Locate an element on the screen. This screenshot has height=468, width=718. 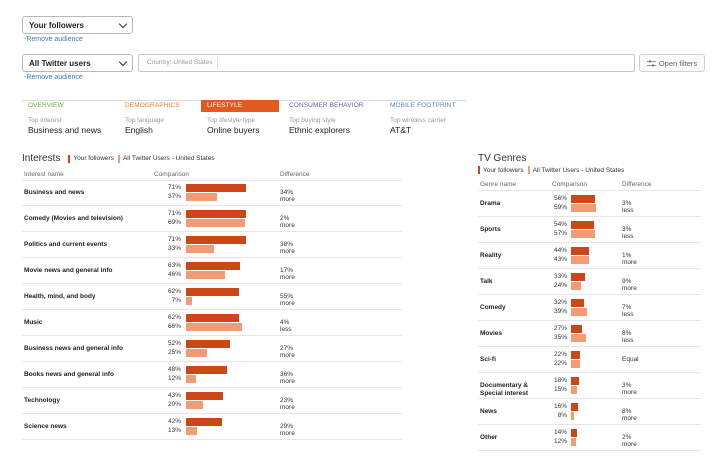
difference-value: 38% more is located at coordinates (287, 248).